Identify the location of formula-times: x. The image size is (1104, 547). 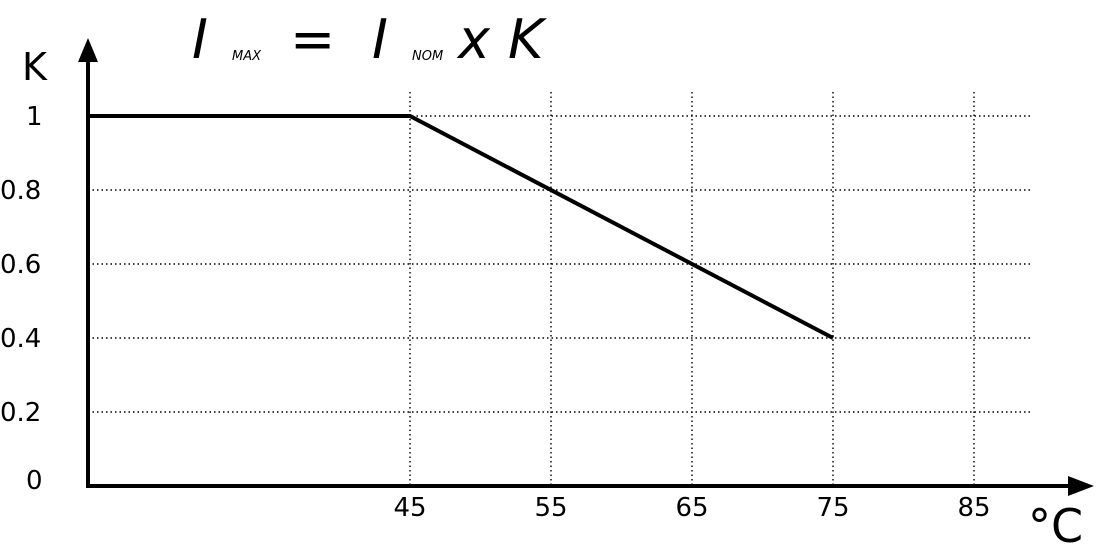
(473, 39).